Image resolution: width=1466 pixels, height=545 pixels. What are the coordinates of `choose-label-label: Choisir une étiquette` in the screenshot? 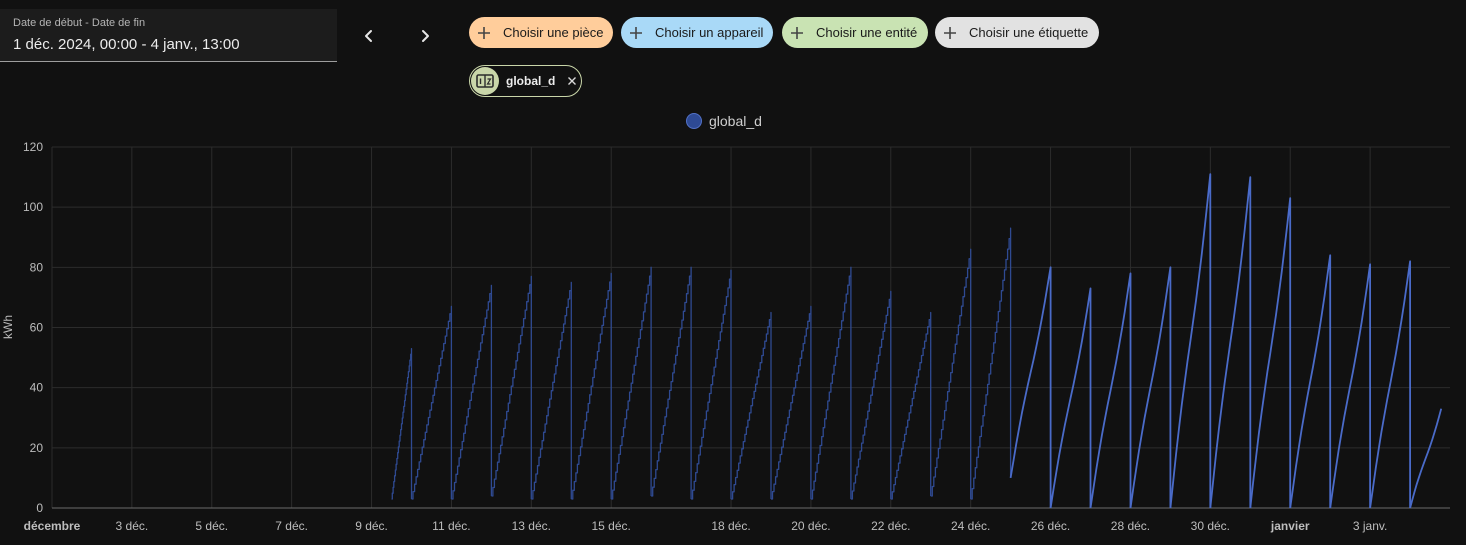 It's located at (1029, 32).